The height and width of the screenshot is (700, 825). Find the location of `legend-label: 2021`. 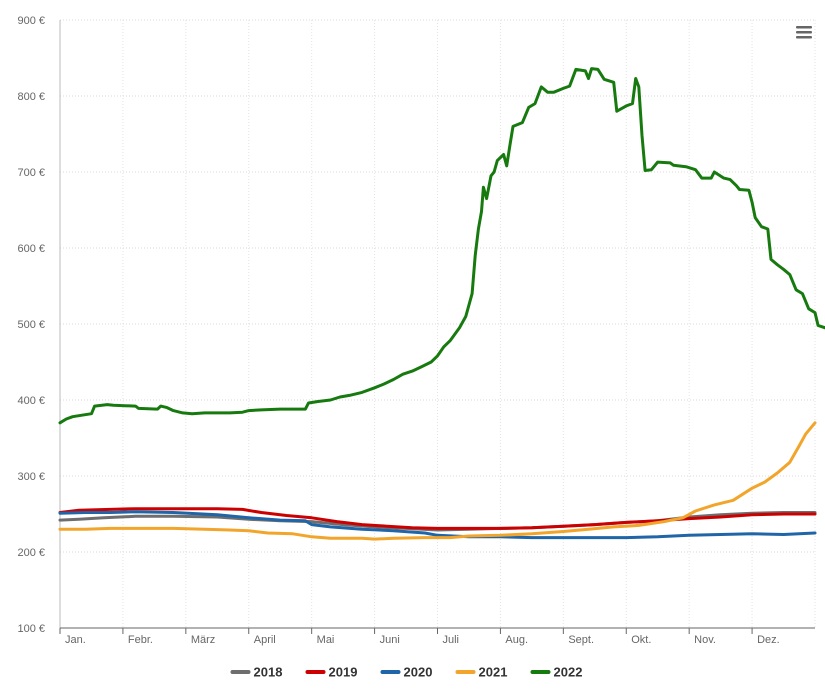

legend-label: 2021 is located at coordinates (493, 672).